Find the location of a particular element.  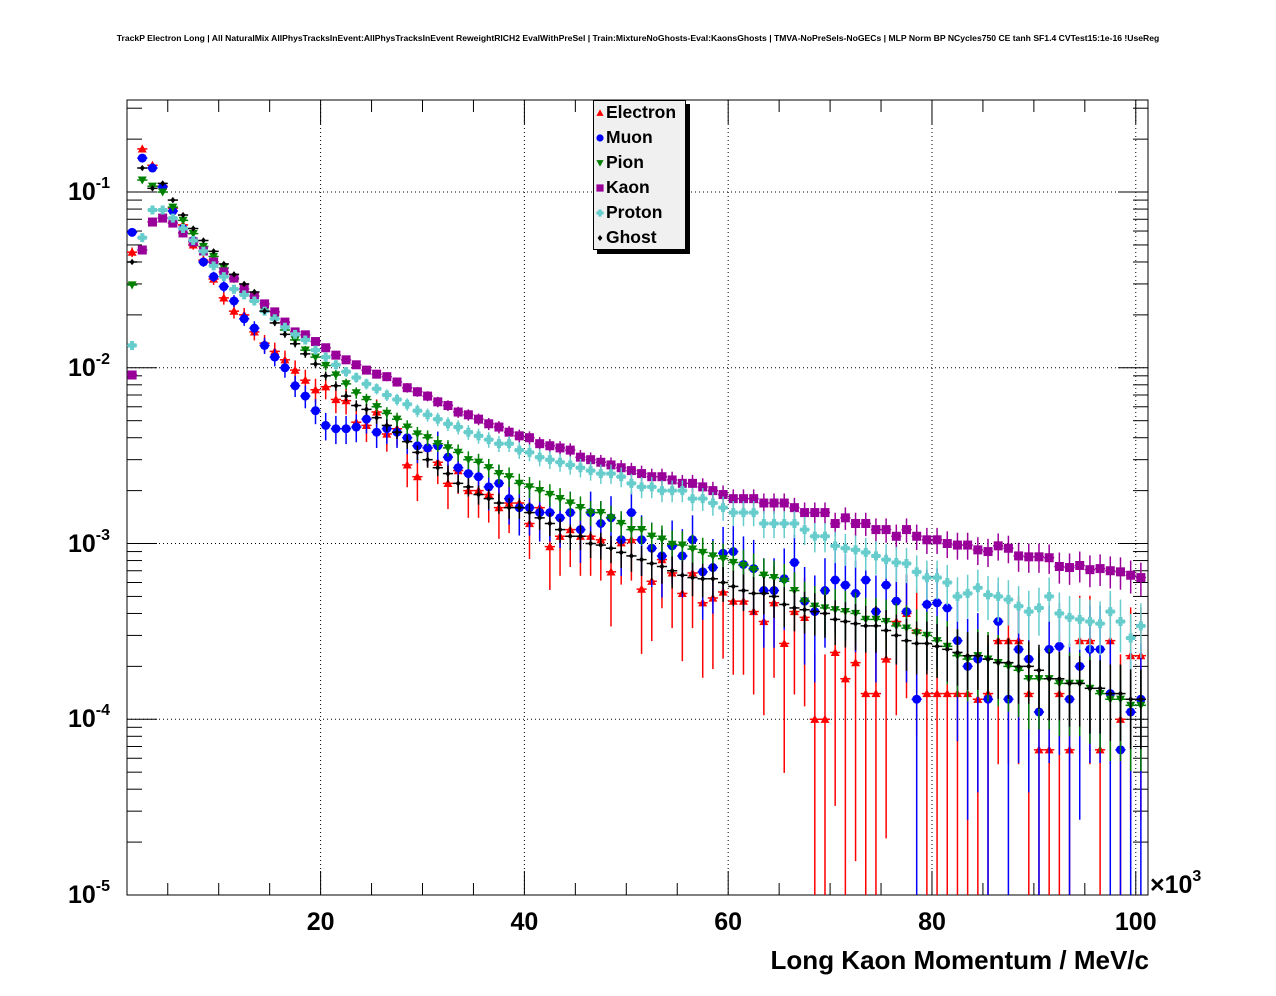

x-tick-label: 100 is located at coordinates (1135, 922).